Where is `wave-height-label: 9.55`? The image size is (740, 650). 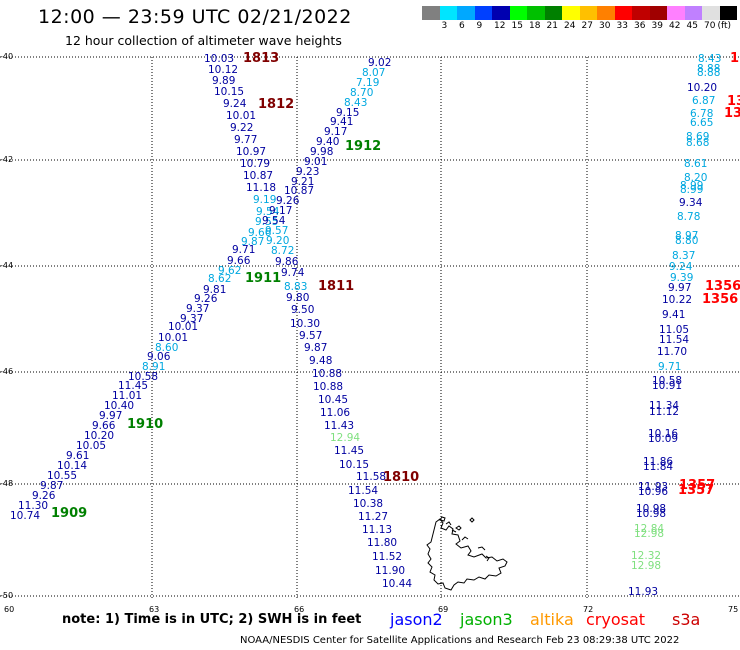
wave-height-label: 9.55 is located at coordinates (267, 222).